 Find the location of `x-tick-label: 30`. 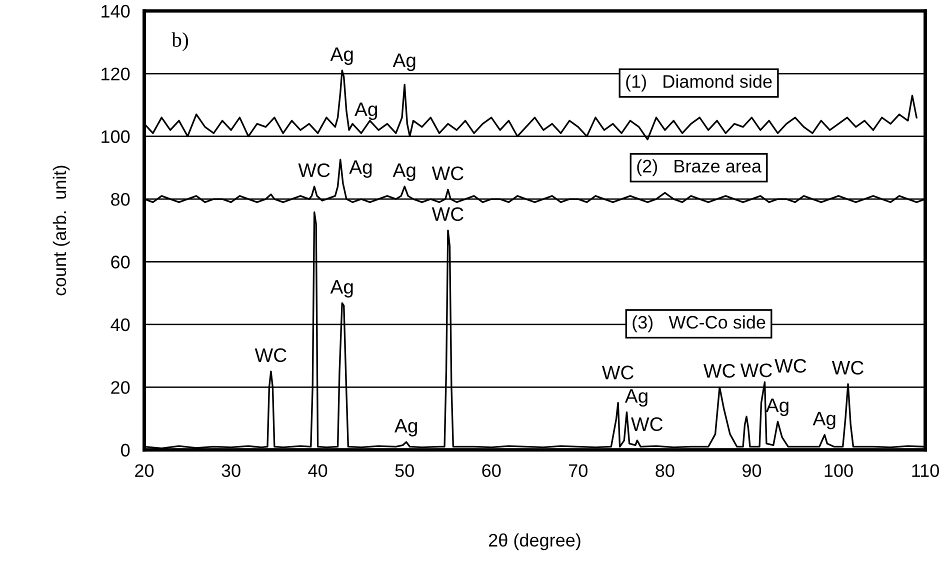

x-tick-label: 30 is located at coordinates (231, 471).